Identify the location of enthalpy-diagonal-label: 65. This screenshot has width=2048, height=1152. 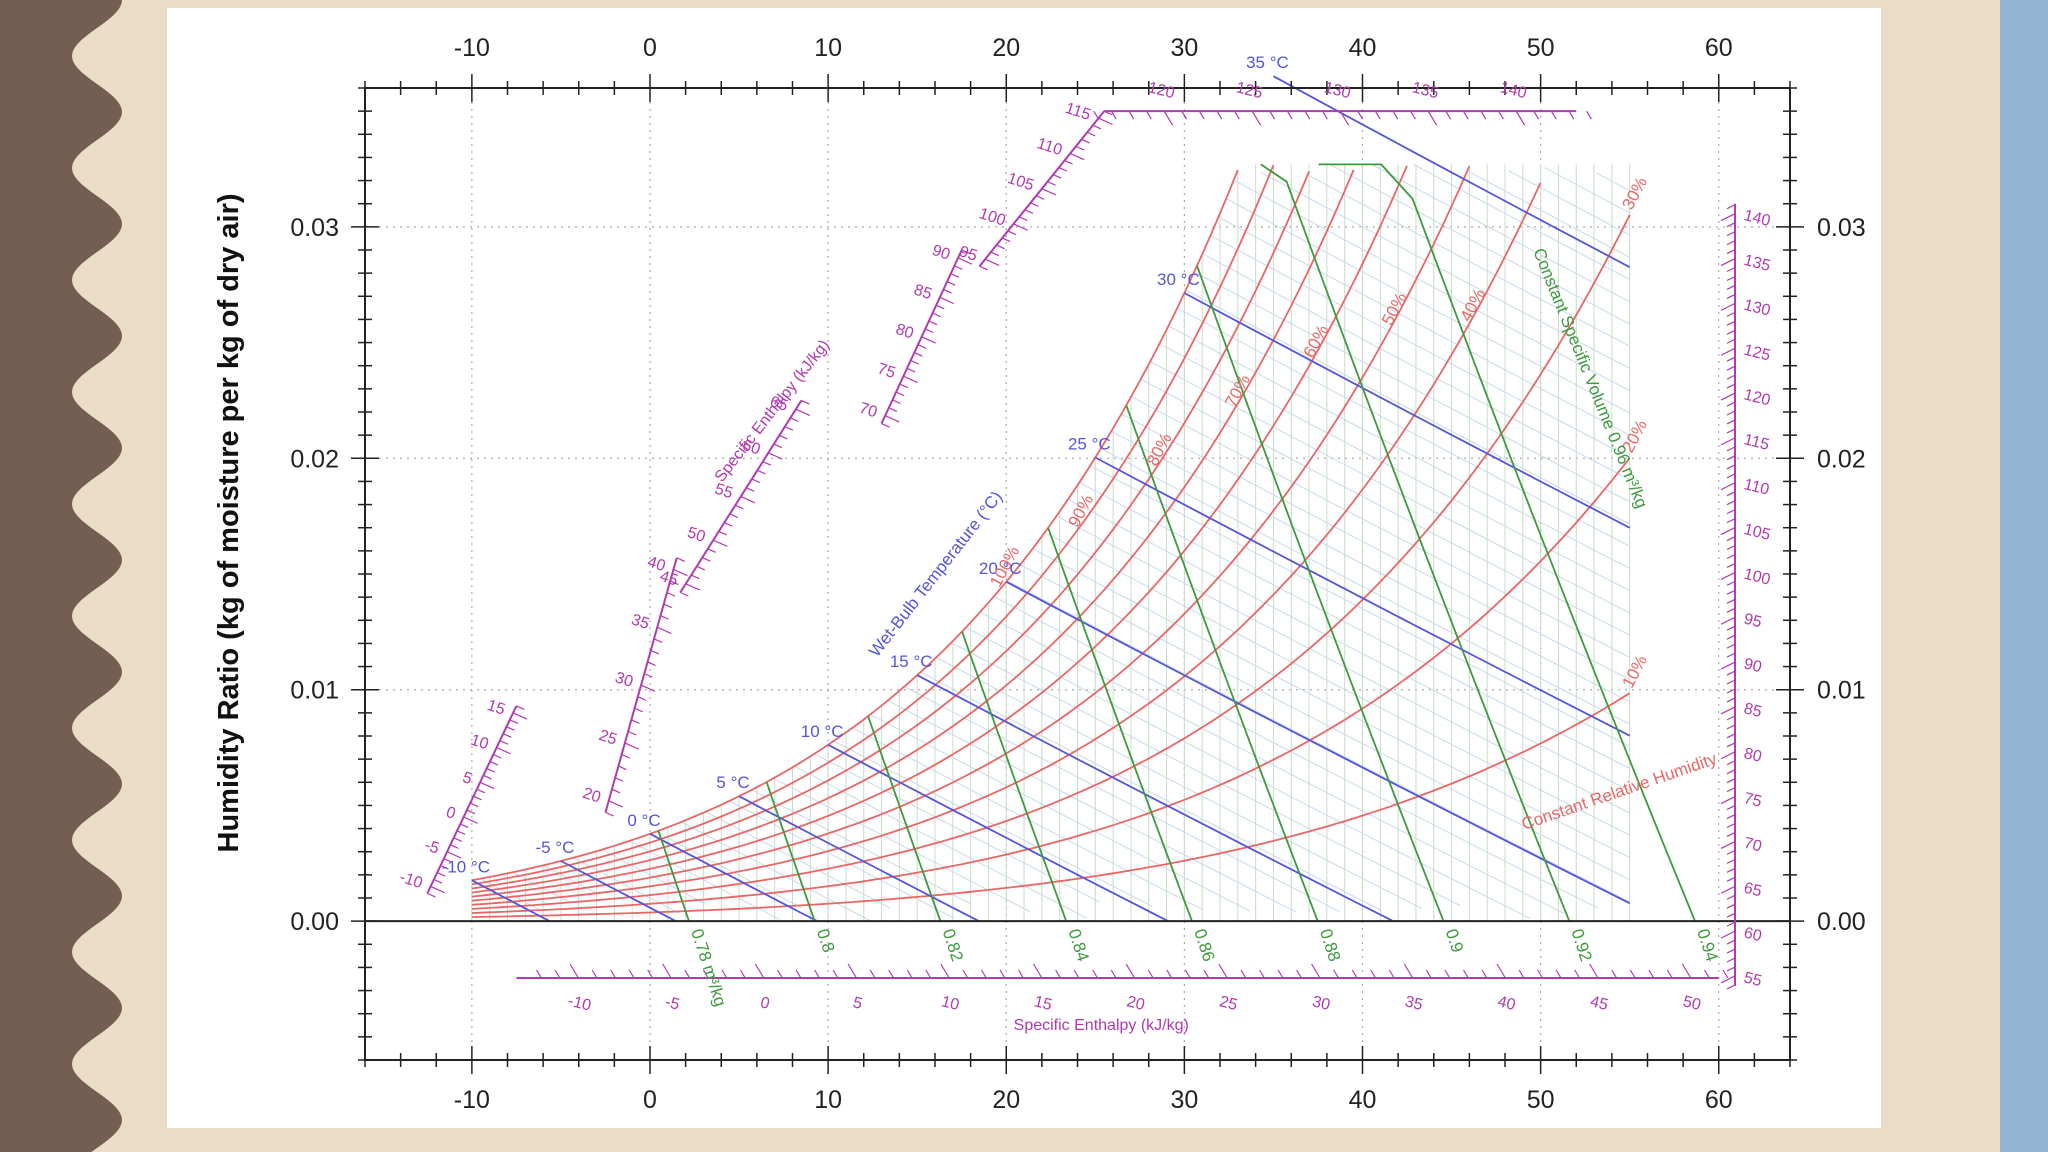
(779, 404).